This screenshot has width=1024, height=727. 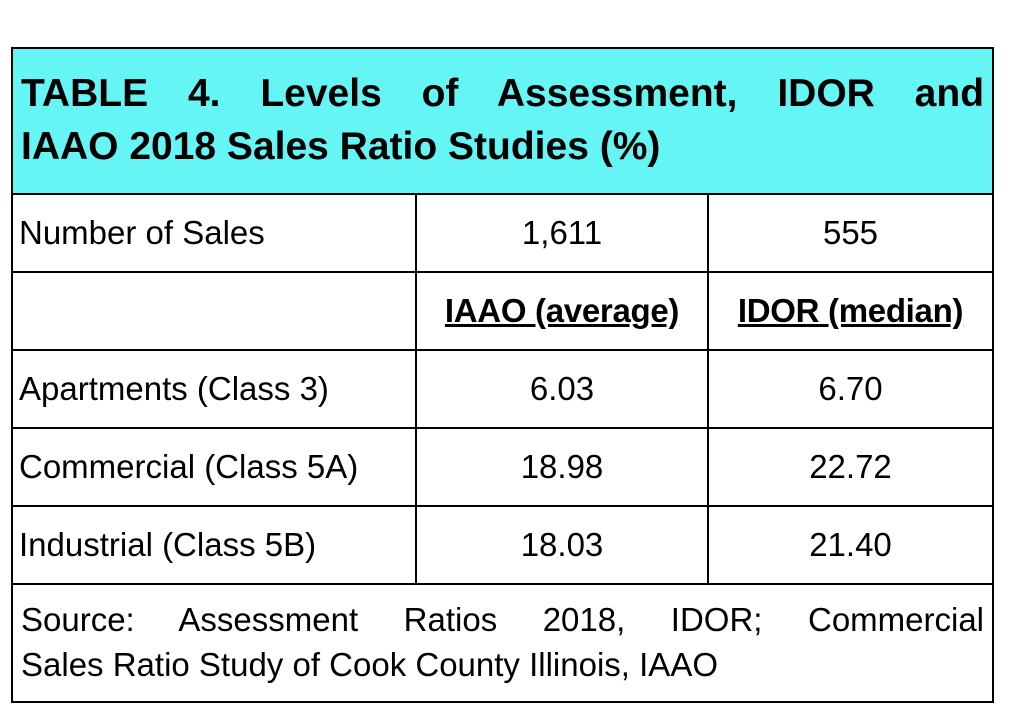 I want to click on row-idor-value: 22.72, so click(x=850, y=467).